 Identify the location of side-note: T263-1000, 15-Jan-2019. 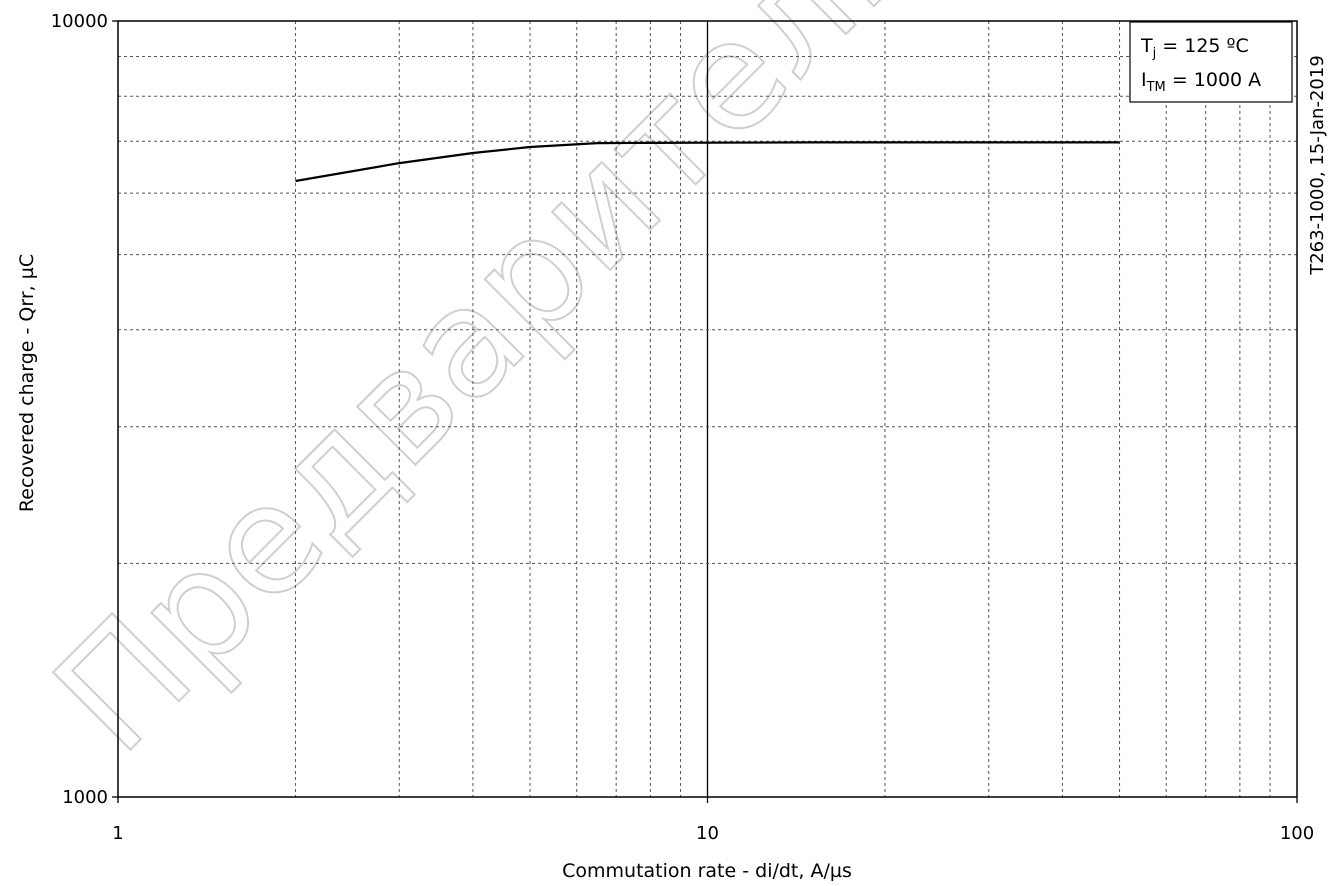
(1317, 165).